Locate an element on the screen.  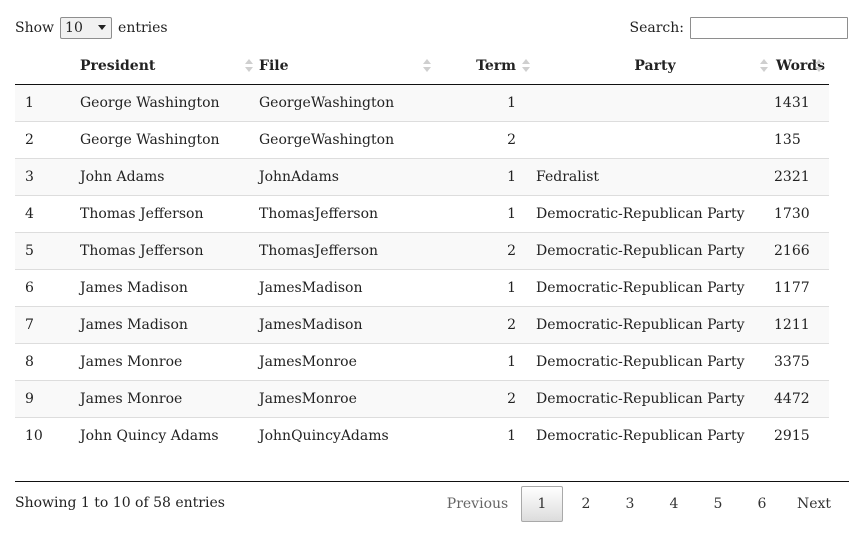
show-label: Show is located at coordinates (35, 28).